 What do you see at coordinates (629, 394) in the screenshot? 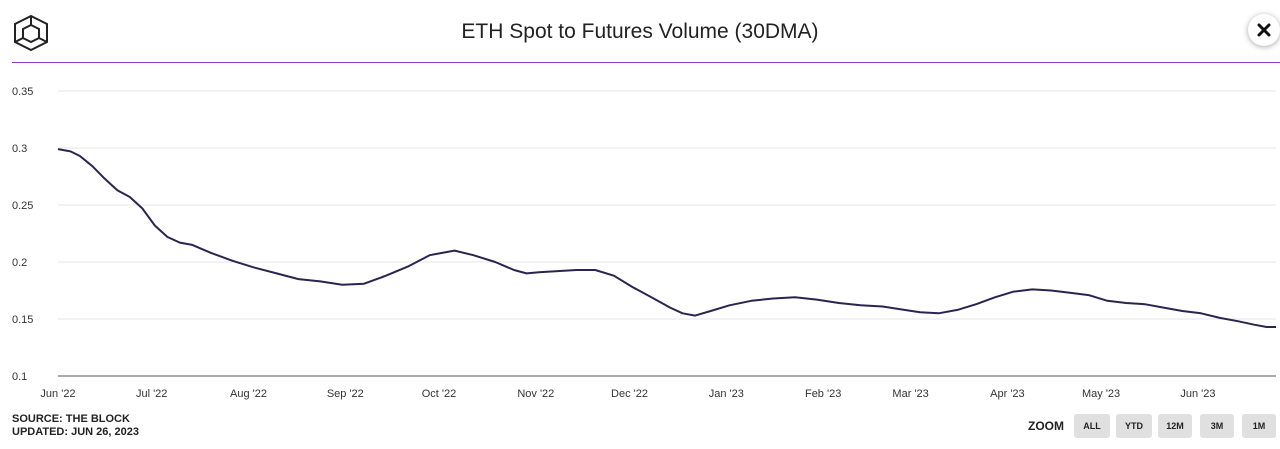
I see `x-tick-label: Dec '22` at bounding box center [629, 394].